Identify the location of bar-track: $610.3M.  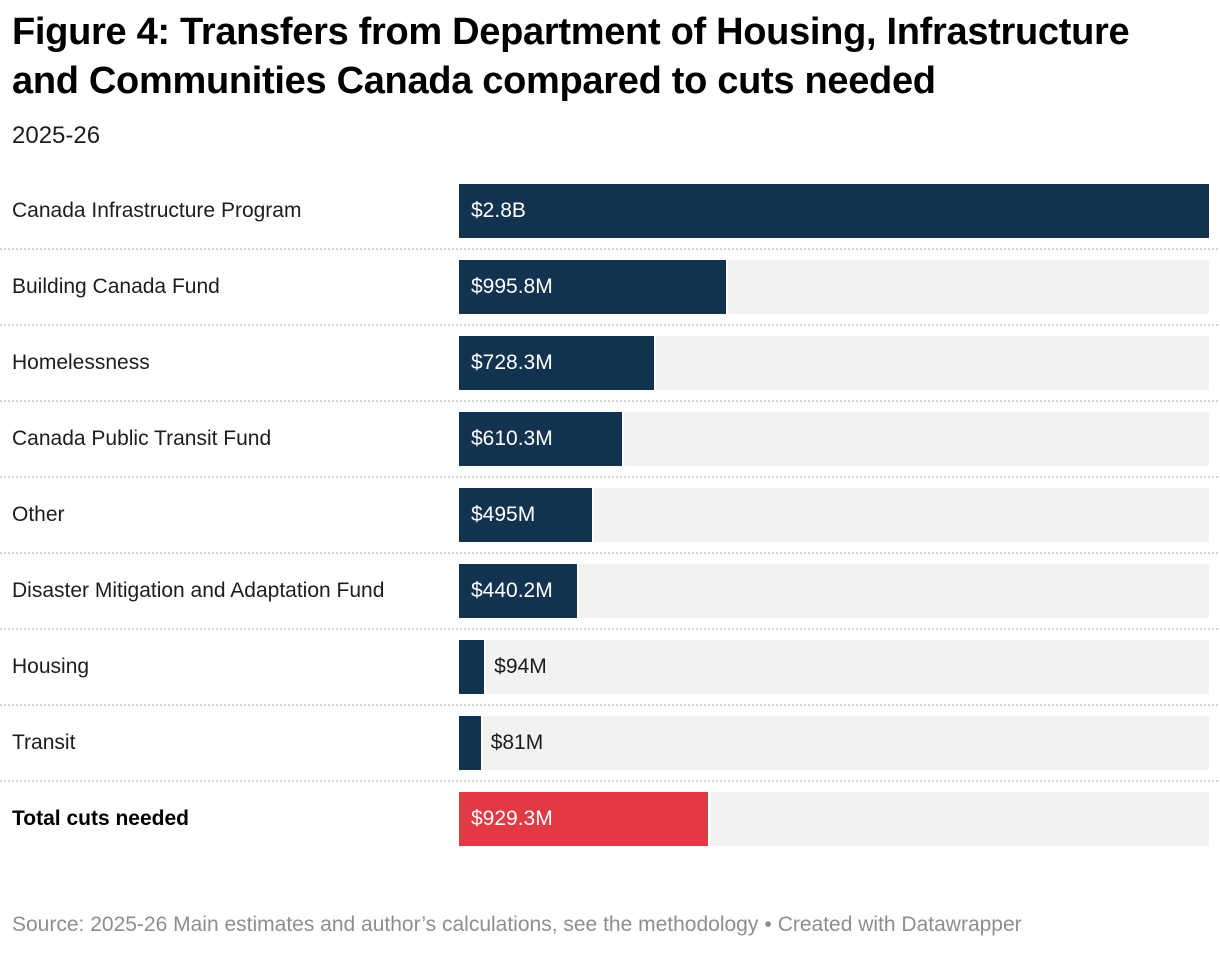
(834, 439).